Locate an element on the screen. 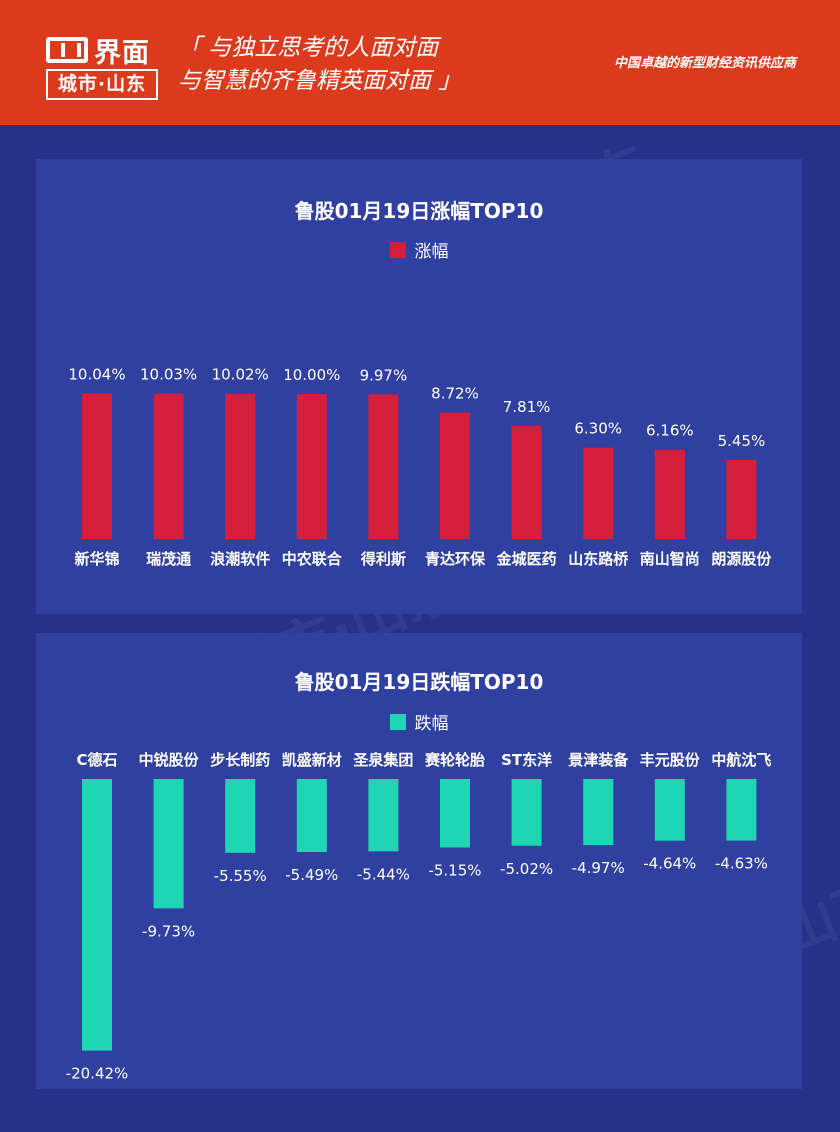 This screenshot has height=1132, width=840. category-label: 朗源股份 is located at coordinates (741, 559).